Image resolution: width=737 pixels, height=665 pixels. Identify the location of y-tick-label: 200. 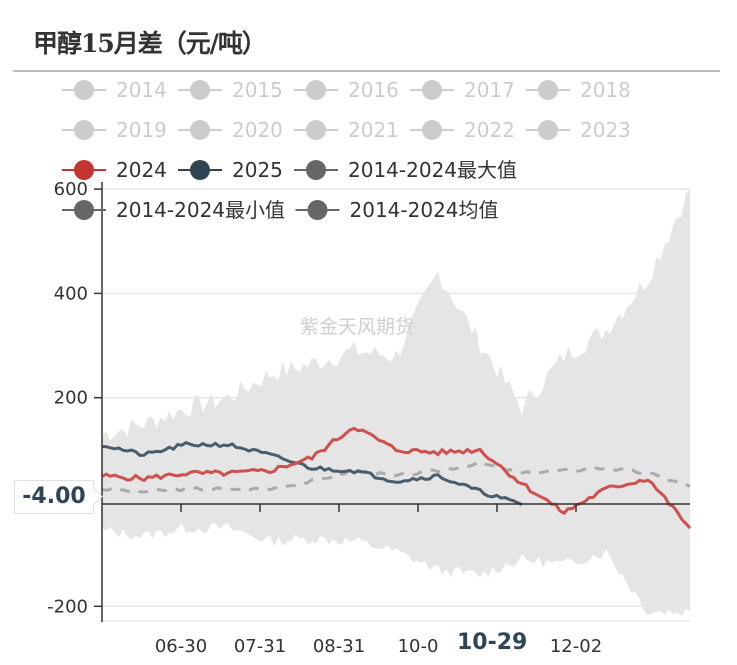
(71, 398).